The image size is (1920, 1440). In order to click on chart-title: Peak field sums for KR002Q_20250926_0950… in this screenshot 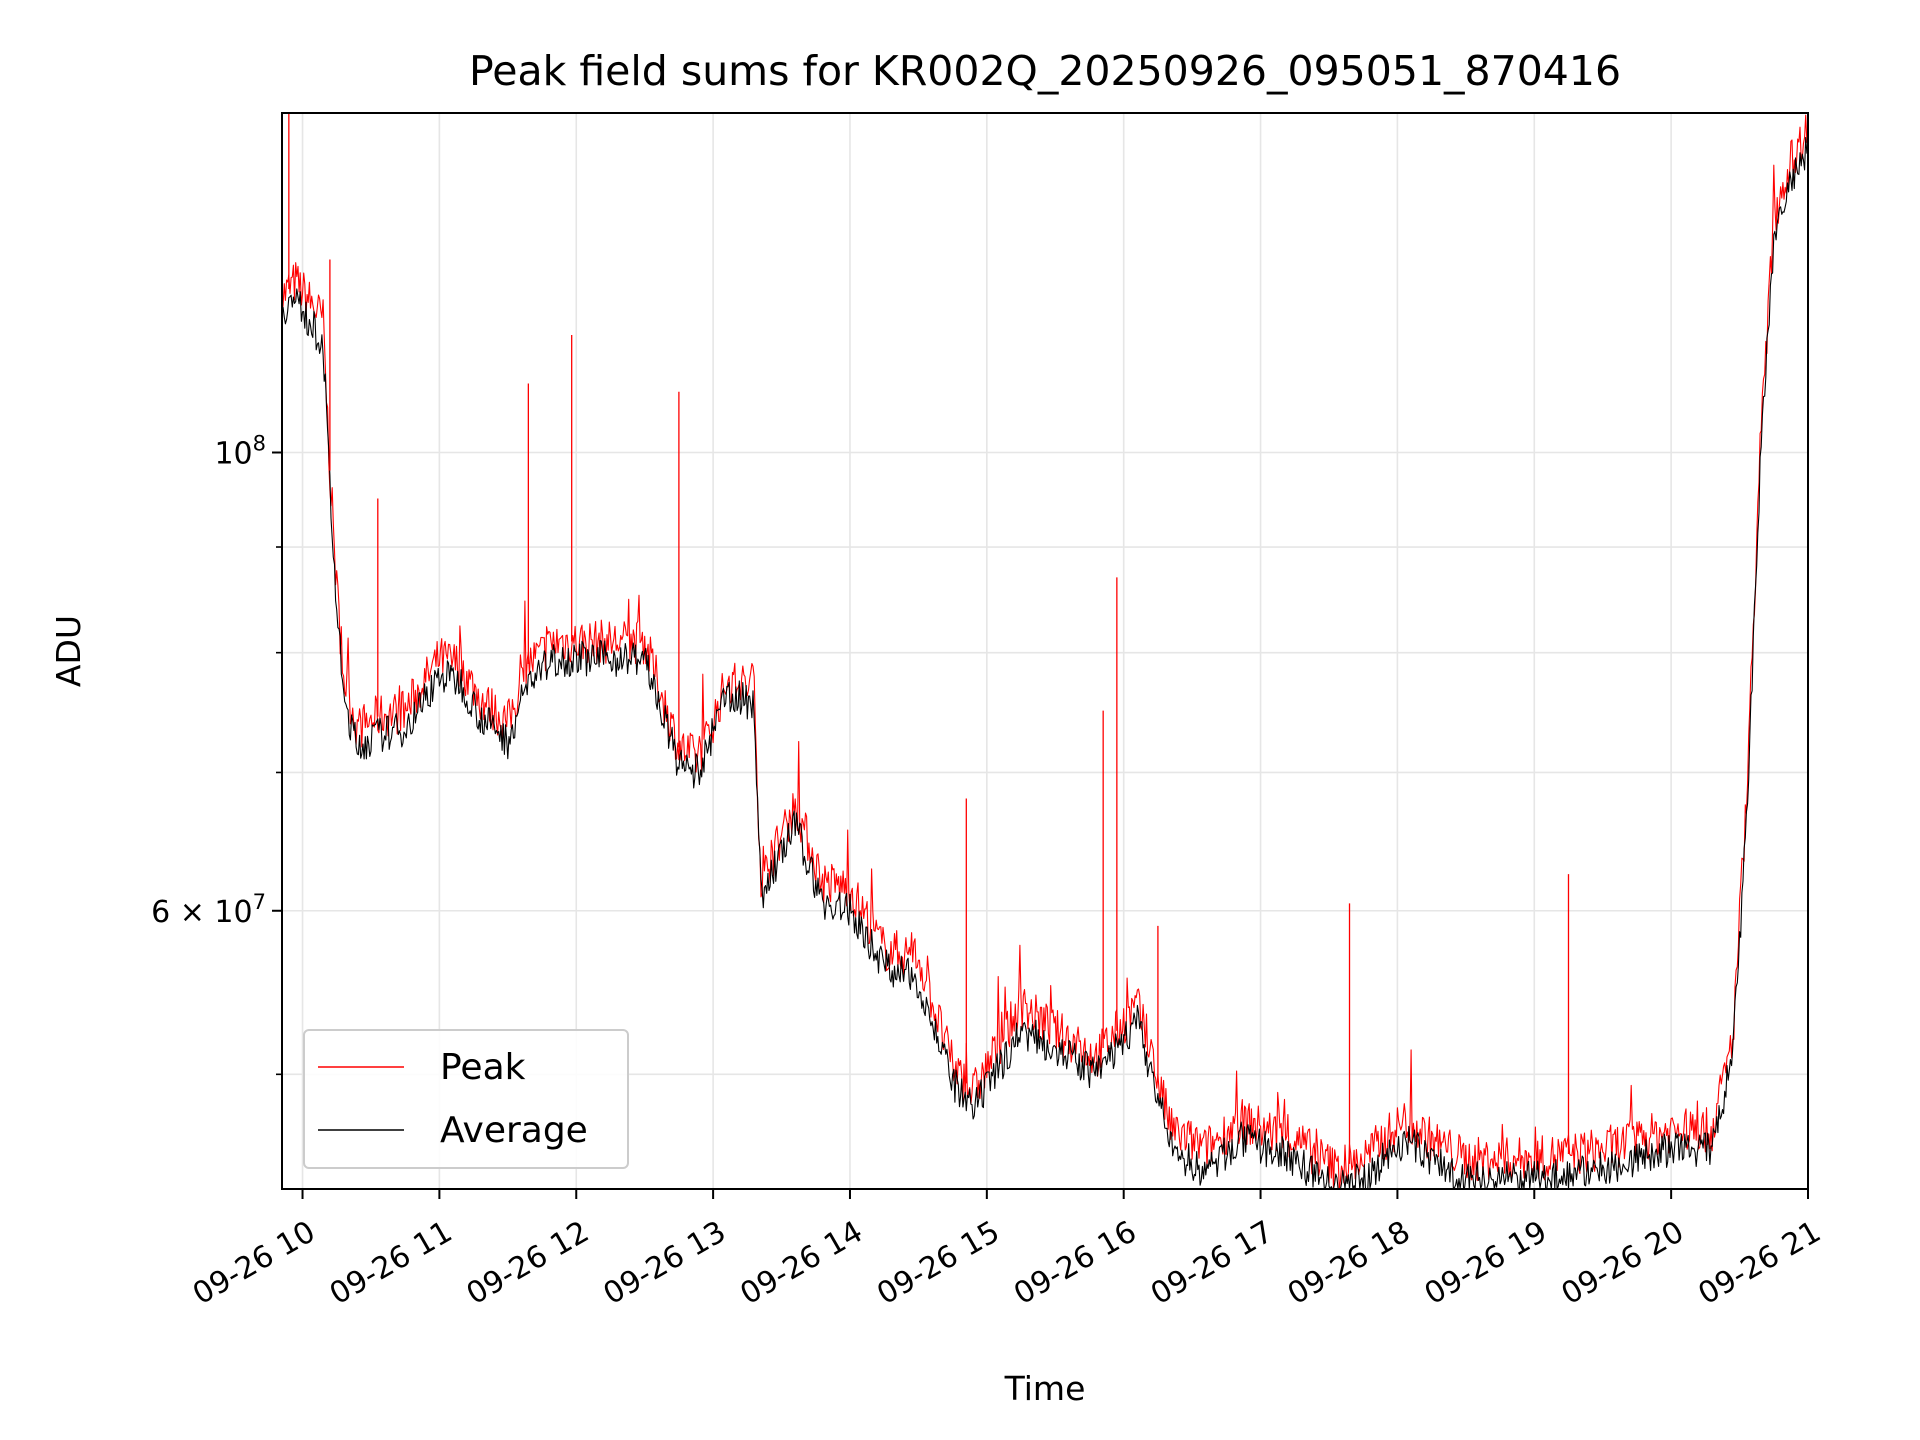, I will do `click(1045, 71)`.